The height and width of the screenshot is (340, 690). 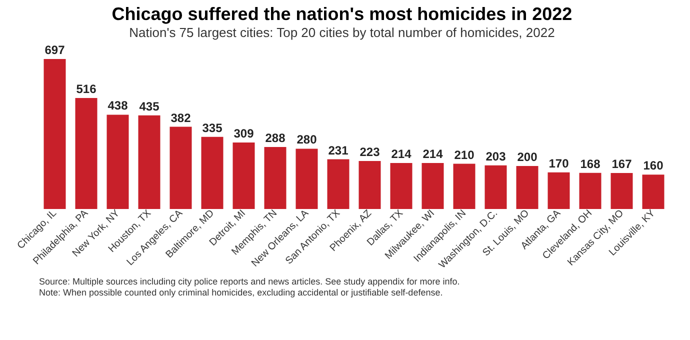 What do you see at coordinates (212, 127) in the screenshot?
I see `data-label: 335` at bounding box center [212, 127].